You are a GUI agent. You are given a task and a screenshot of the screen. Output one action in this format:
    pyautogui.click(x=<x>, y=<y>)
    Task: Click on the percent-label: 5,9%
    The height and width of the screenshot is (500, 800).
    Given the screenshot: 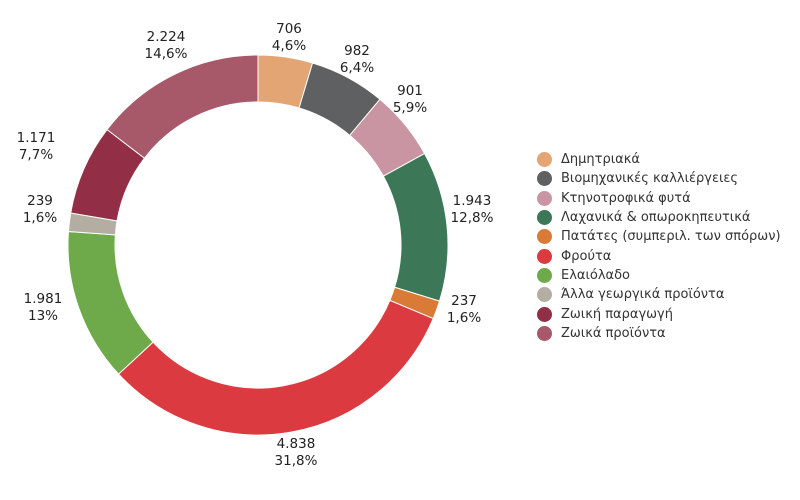 What is the action you would take?
    pyautogui.click(x=410, y=108)
    